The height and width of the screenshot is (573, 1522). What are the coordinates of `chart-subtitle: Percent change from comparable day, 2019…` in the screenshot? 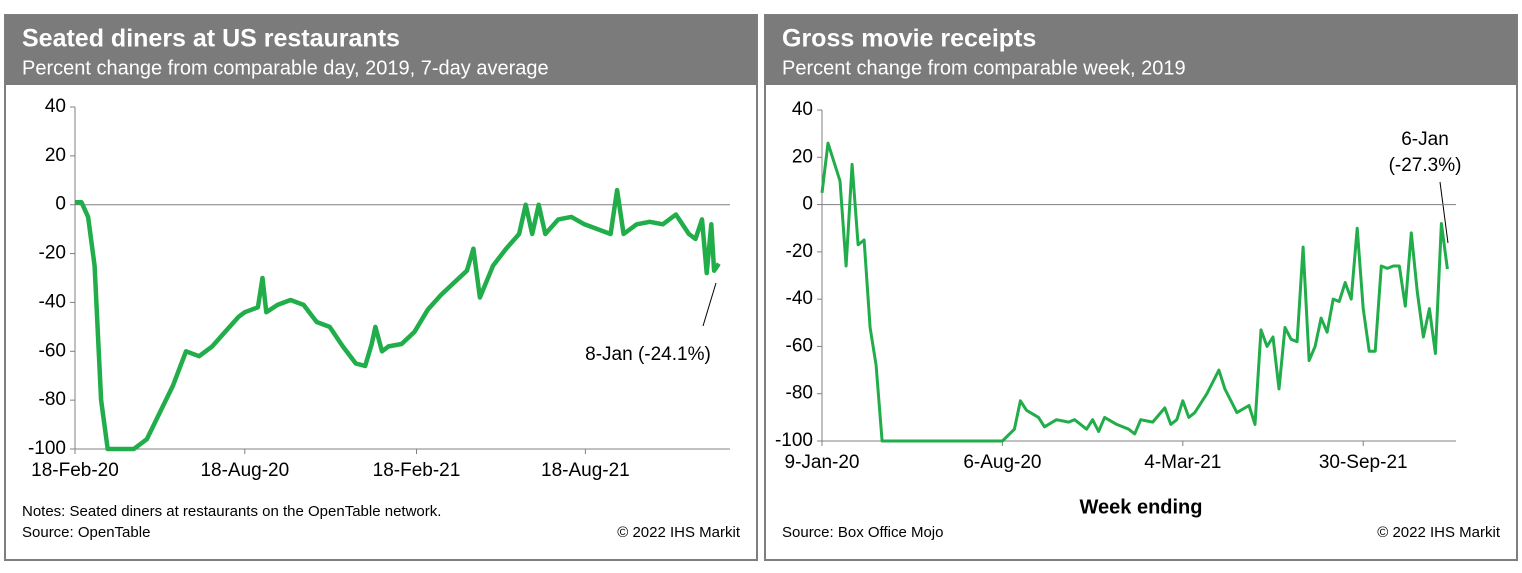 It's located at (285, 68).